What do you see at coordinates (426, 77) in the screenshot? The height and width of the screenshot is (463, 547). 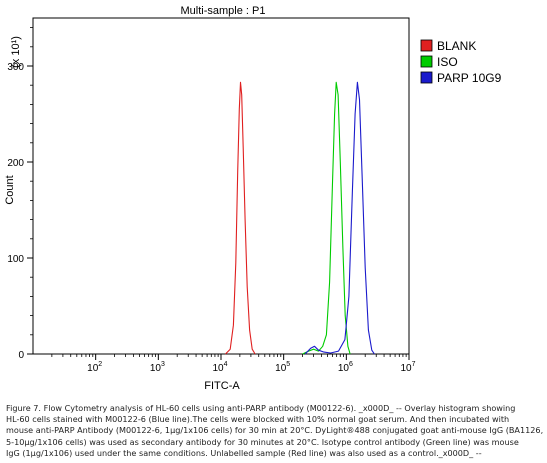 I see `legend-swatch-parp` at bounding box center [426, 77].